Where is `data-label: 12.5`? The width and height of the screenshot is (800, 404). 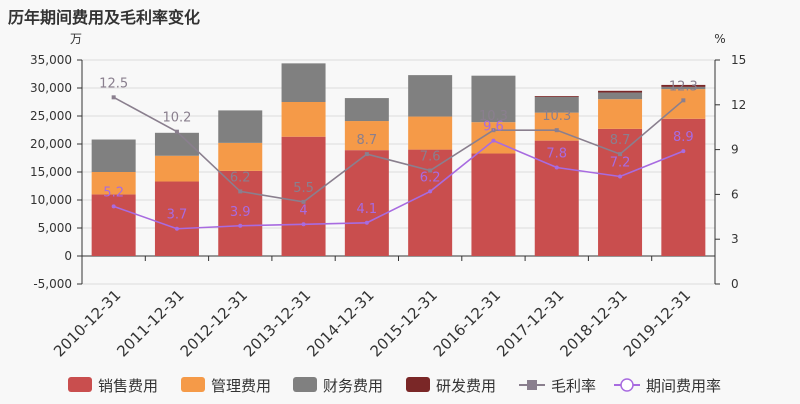 data-label: 12.5 is located at coordinates (113, 83).